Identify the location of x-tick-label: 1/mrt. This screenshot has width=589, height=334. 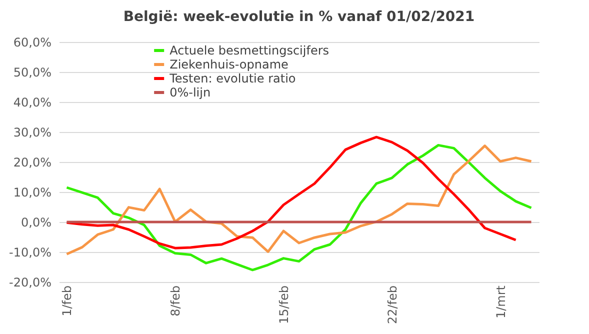
(501, 302).